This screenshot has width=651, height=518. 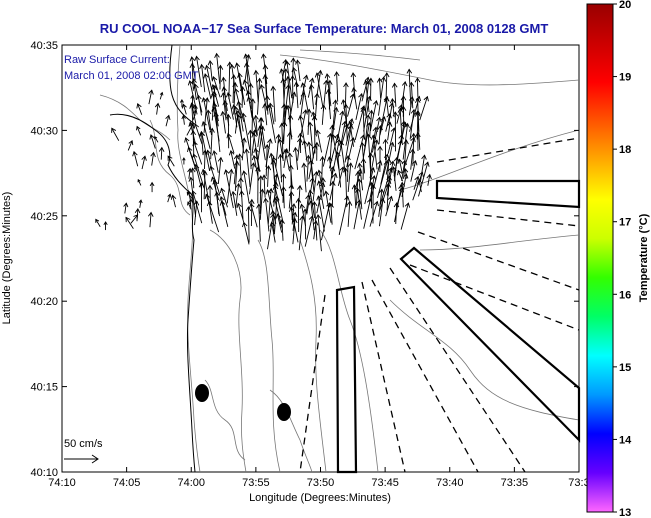 I want to click on scale-label: 50 cm/s, so click(x=83, y=444).